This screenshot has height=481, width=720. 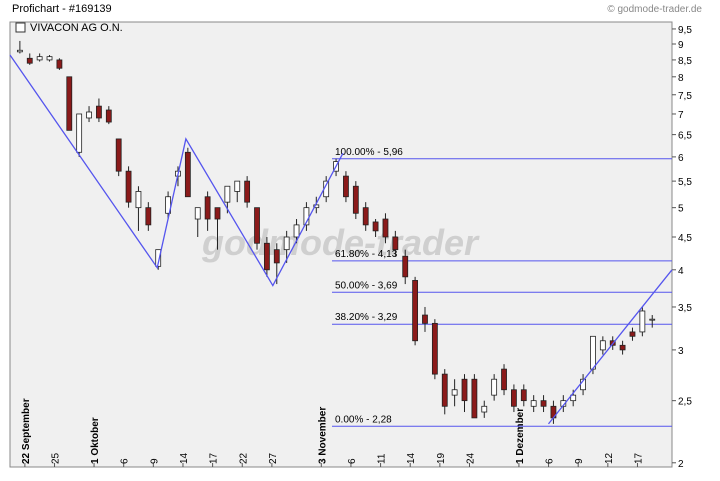 What do you see at coordinates (243, 458) in the screenshot?
I see `x-tick-label: 22` at bounding box center [243, 458].